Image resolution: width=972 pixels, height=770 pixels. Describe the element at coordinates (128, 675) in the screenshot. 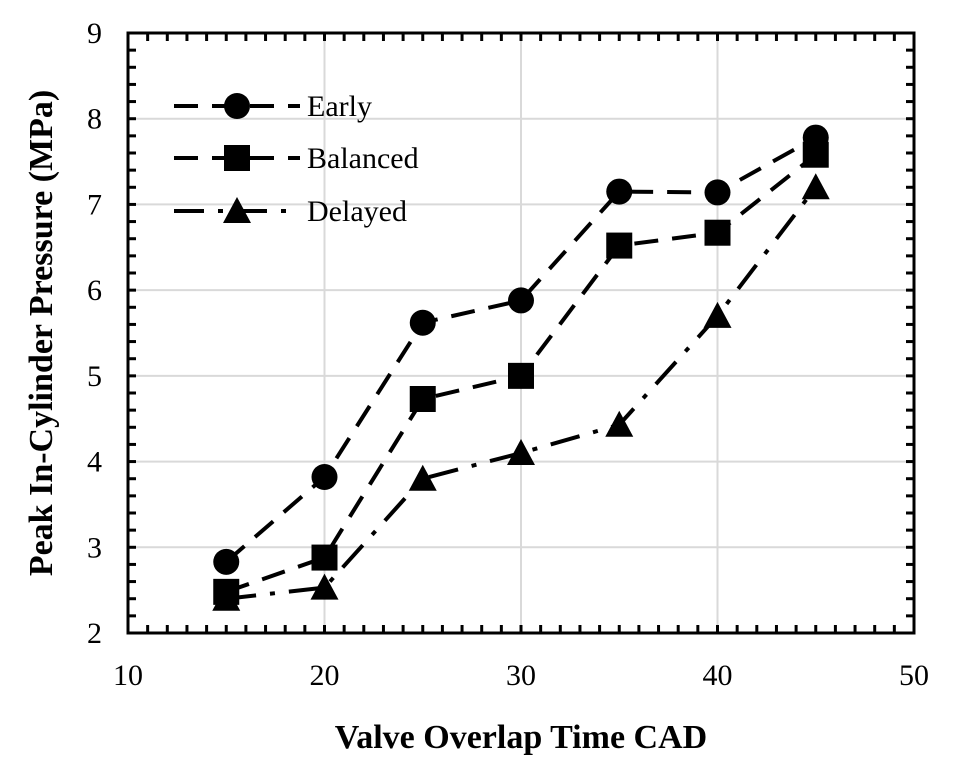

I see `x-tick-label: 10` at that location.